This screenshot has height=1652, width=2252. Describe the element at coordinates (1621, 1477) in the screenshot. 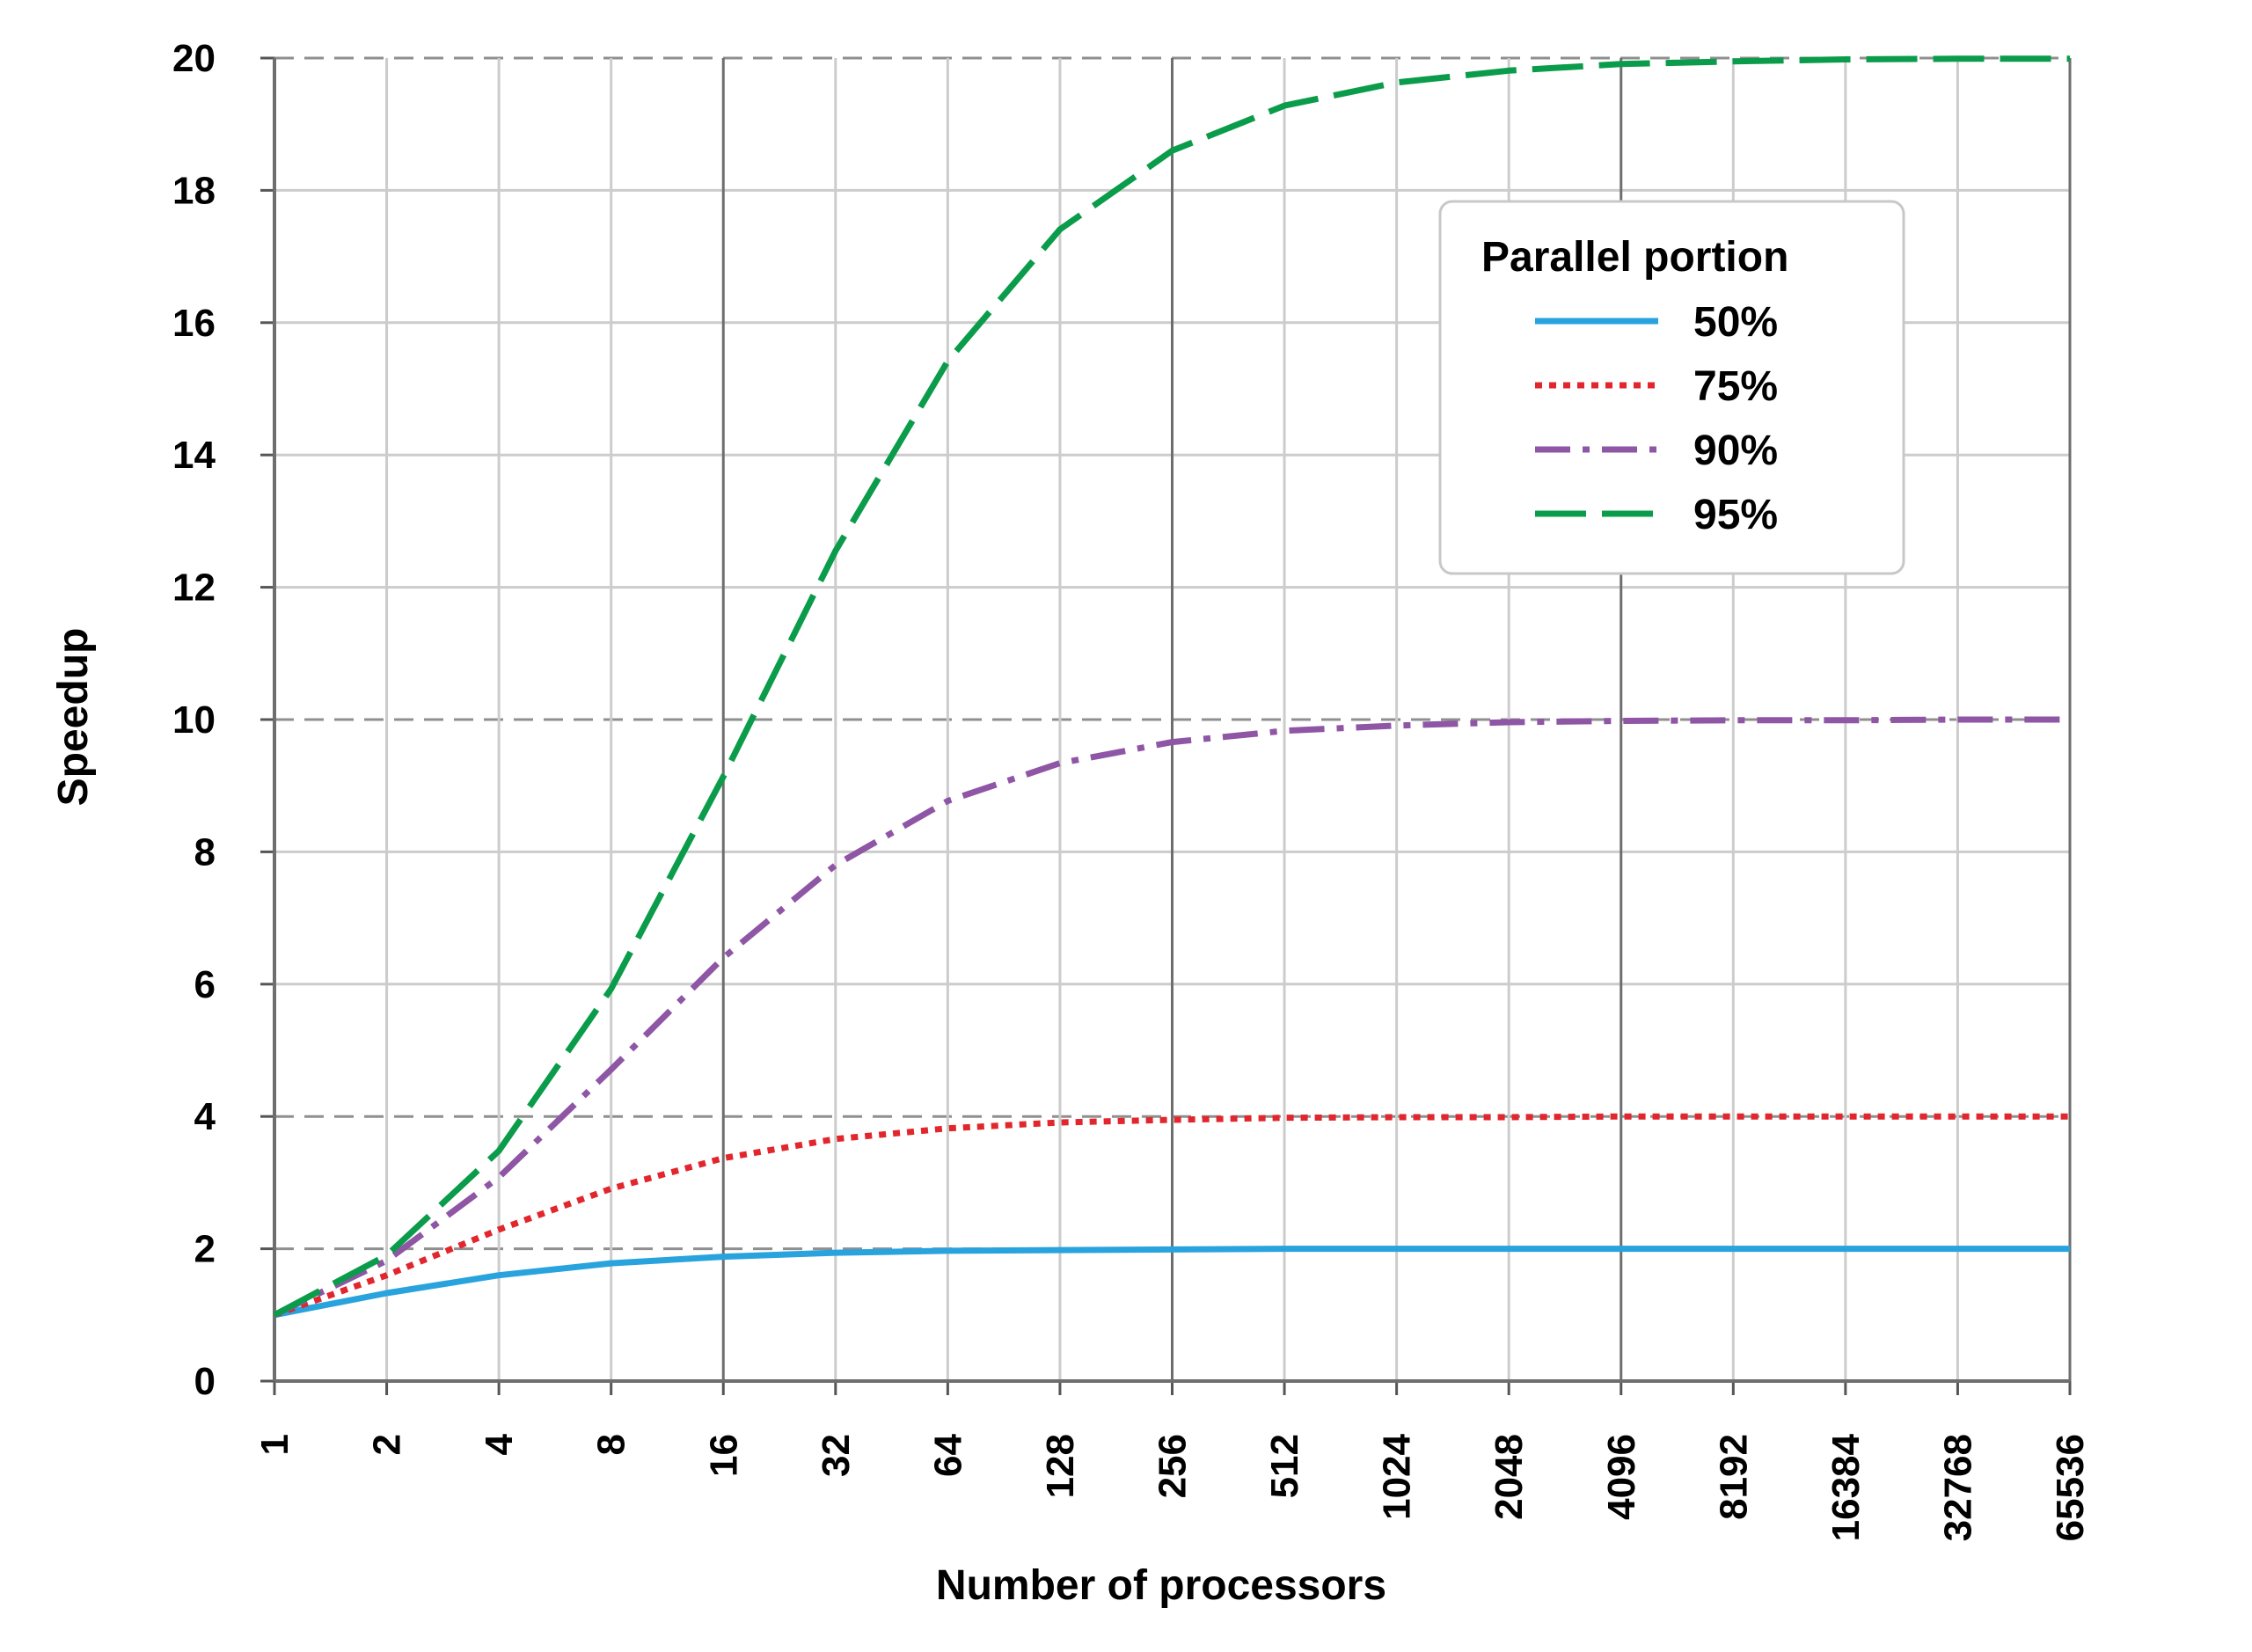

I see `x-tick-label: 4096` at that location.